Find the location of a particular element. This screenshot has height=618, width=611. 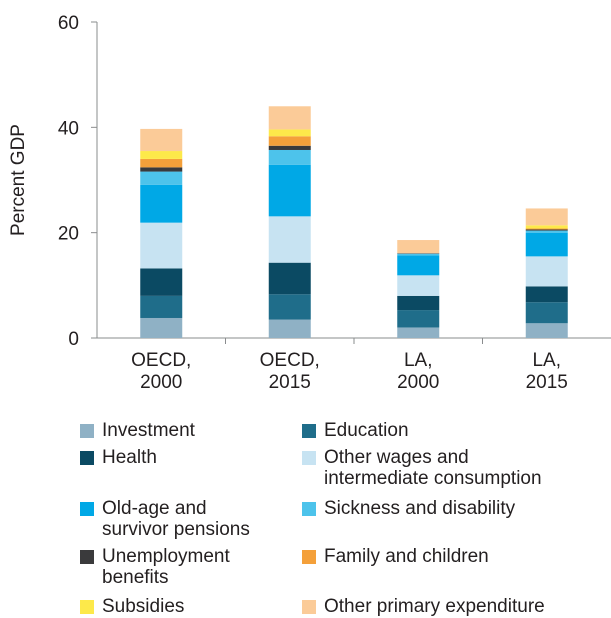

legend-label: Old-age and survivor pensions is located at coordinates (176, 519).